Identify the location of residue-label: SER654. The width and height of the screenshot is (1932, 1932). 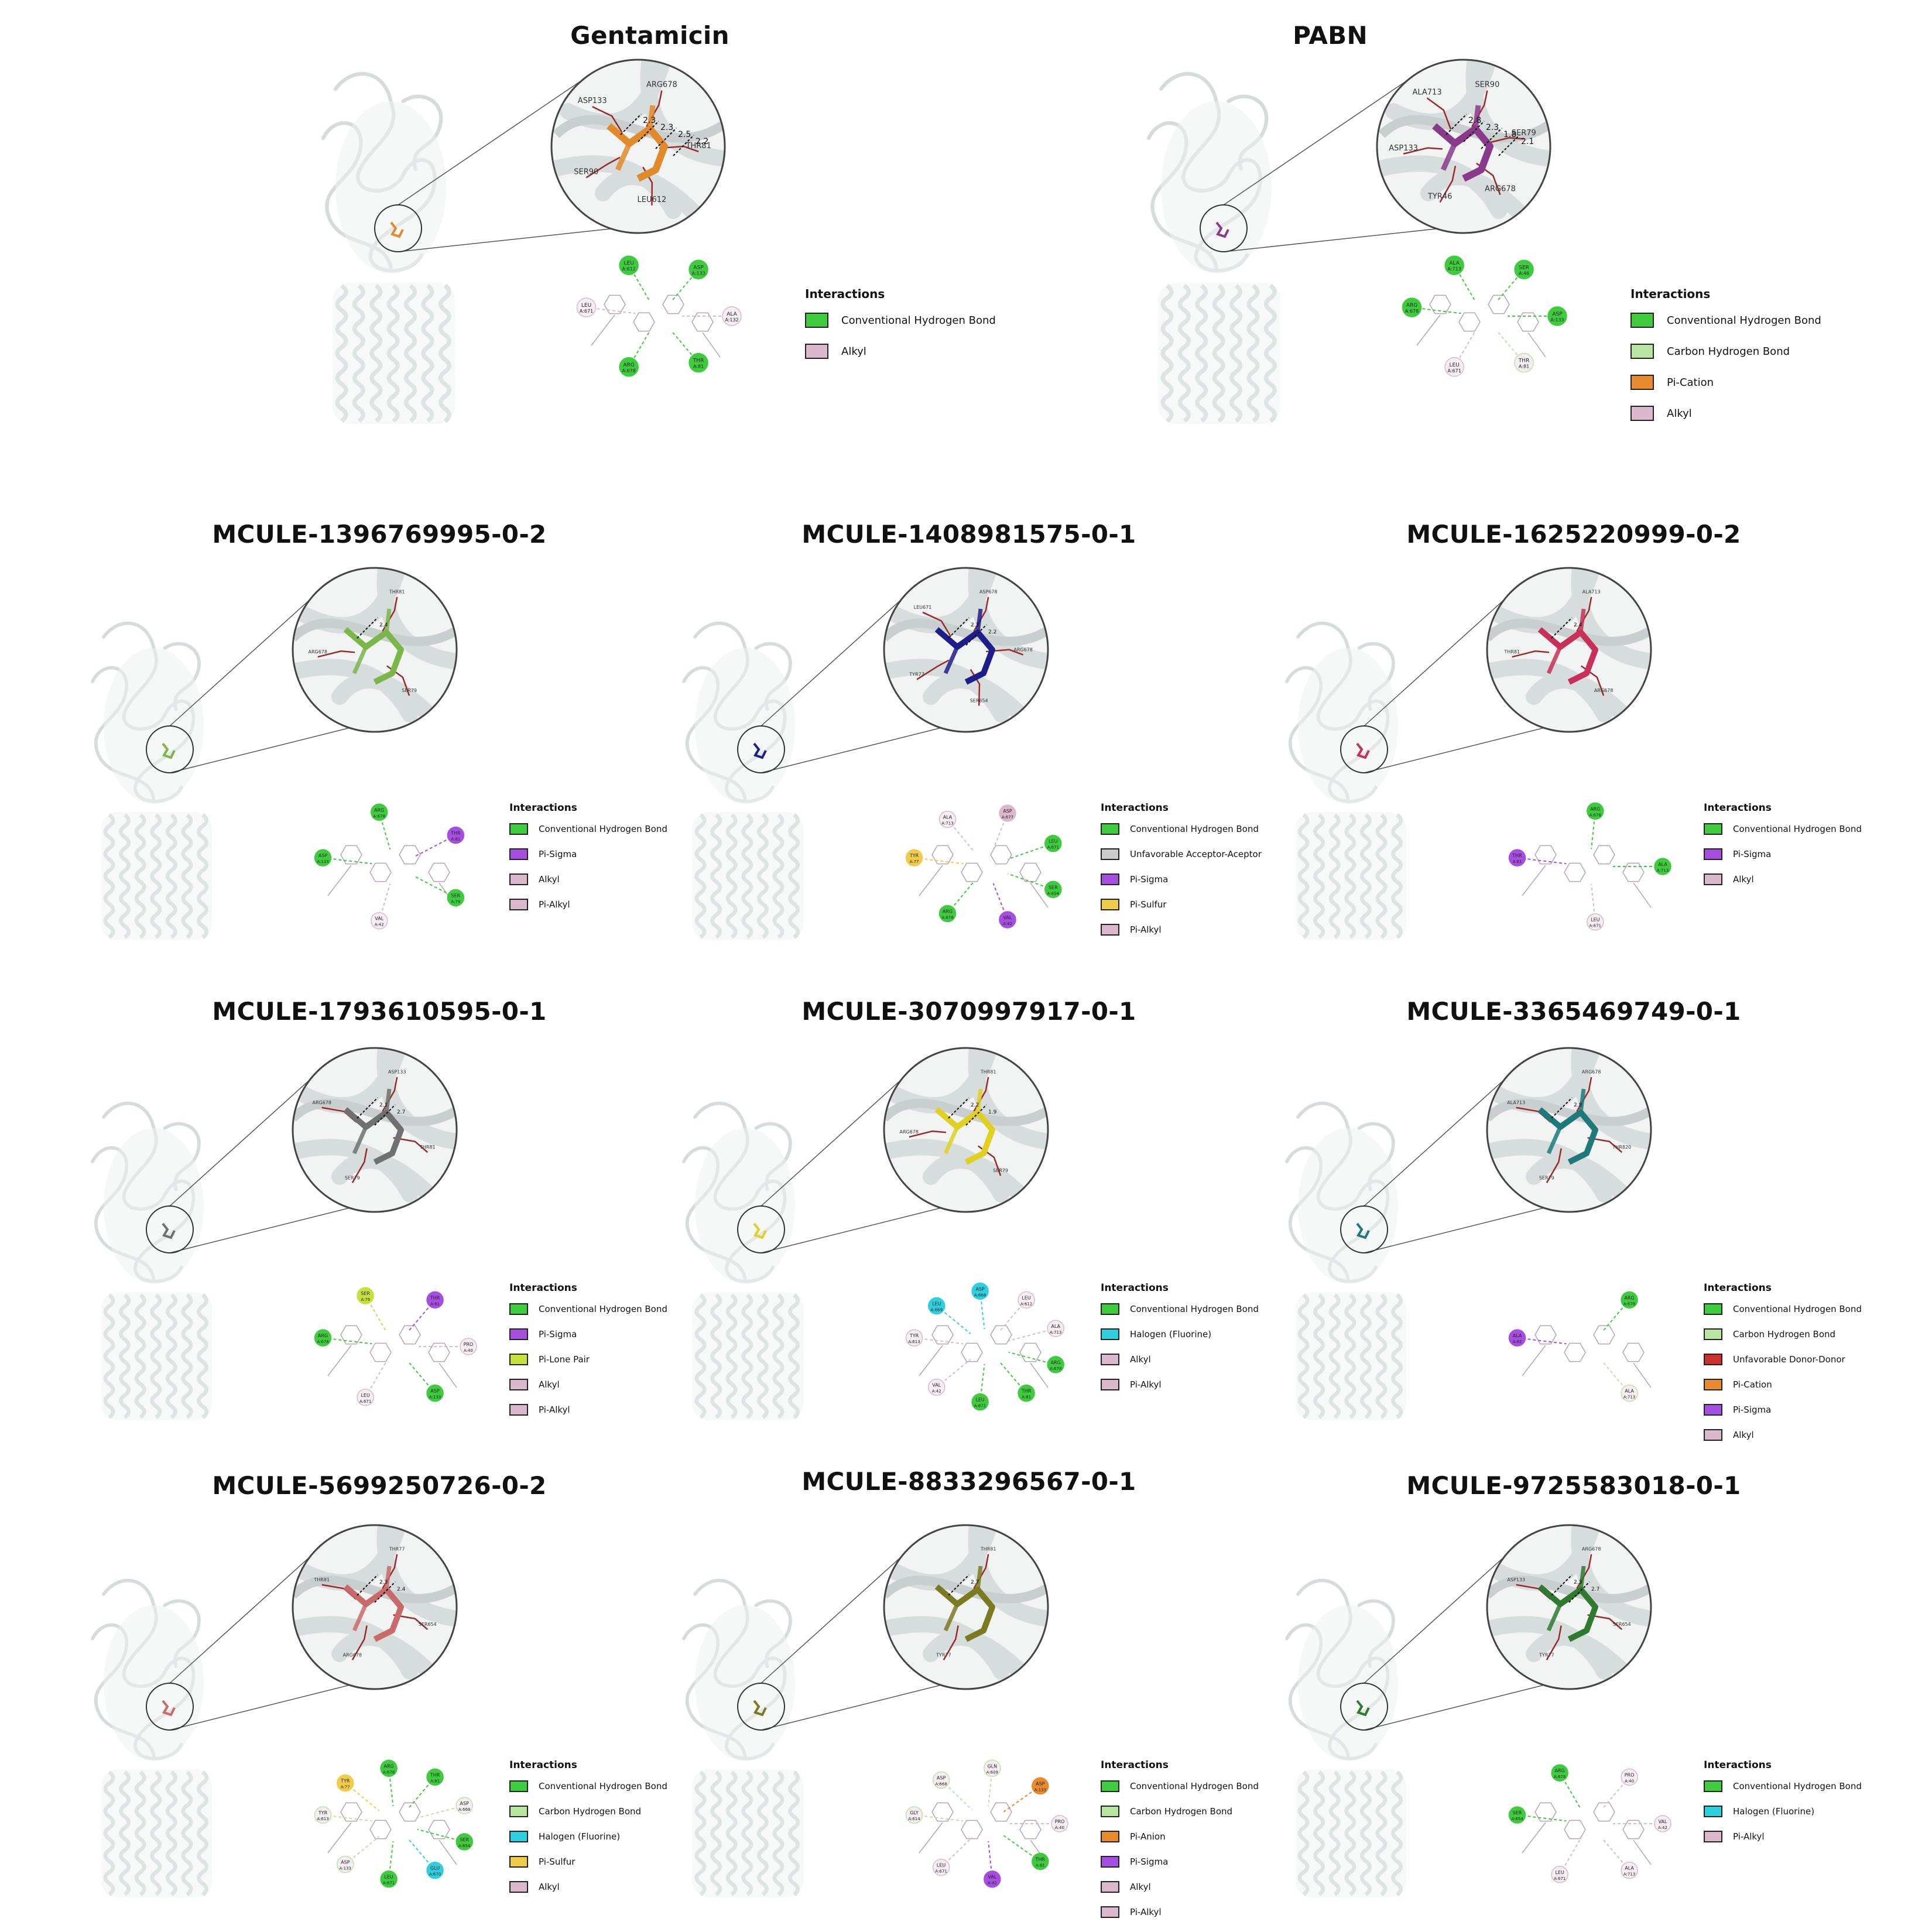
(1622, 1624).